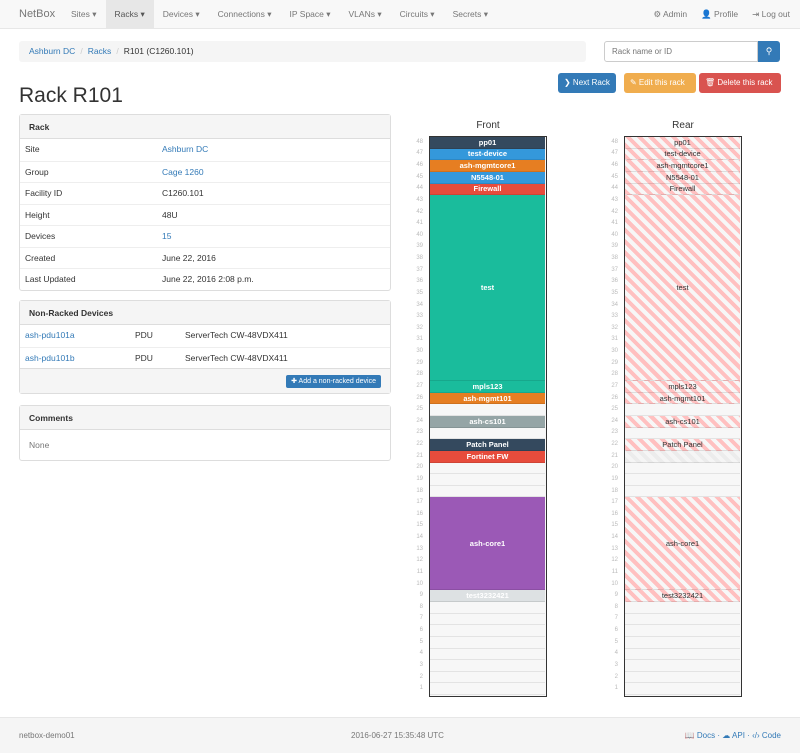 The height and width of the screenshot is (754, 800). I want to click on front-label: Front, so click(488, 125).